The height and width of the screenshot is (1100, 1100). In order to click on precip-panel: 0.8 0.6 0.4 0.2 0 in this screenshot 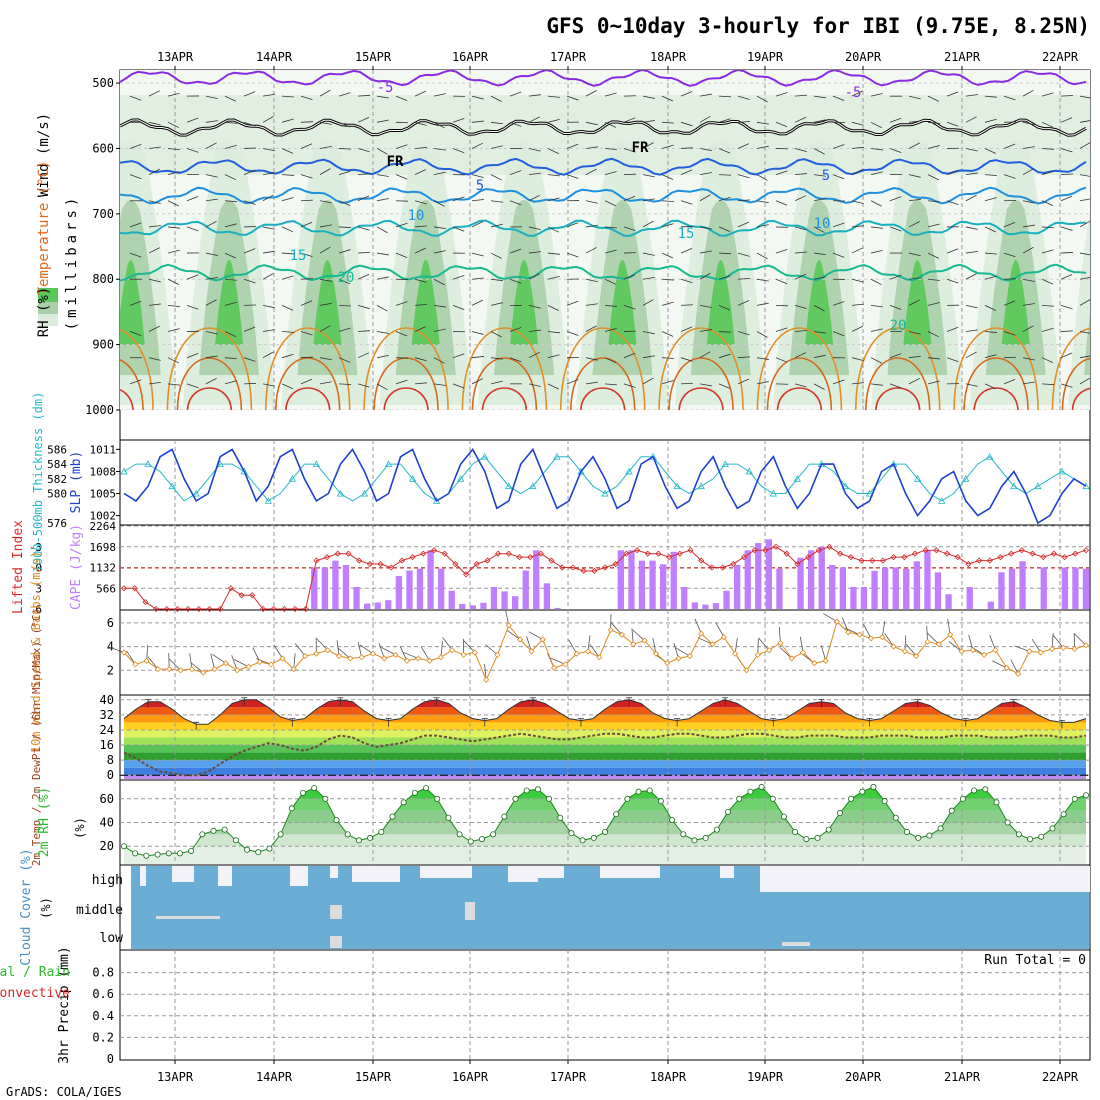, I will do `click(591, 1008)`.